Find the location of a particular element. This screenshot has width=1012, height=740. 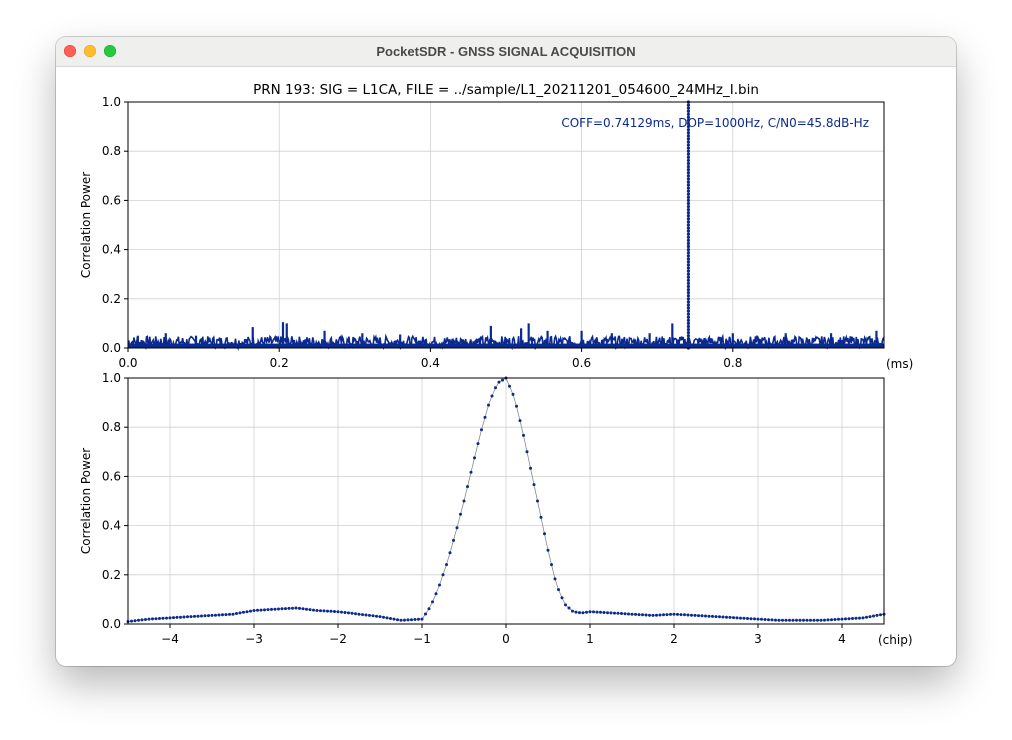

bottom-chart-x-tick-label: −2 is located at coordinates (338, 639).